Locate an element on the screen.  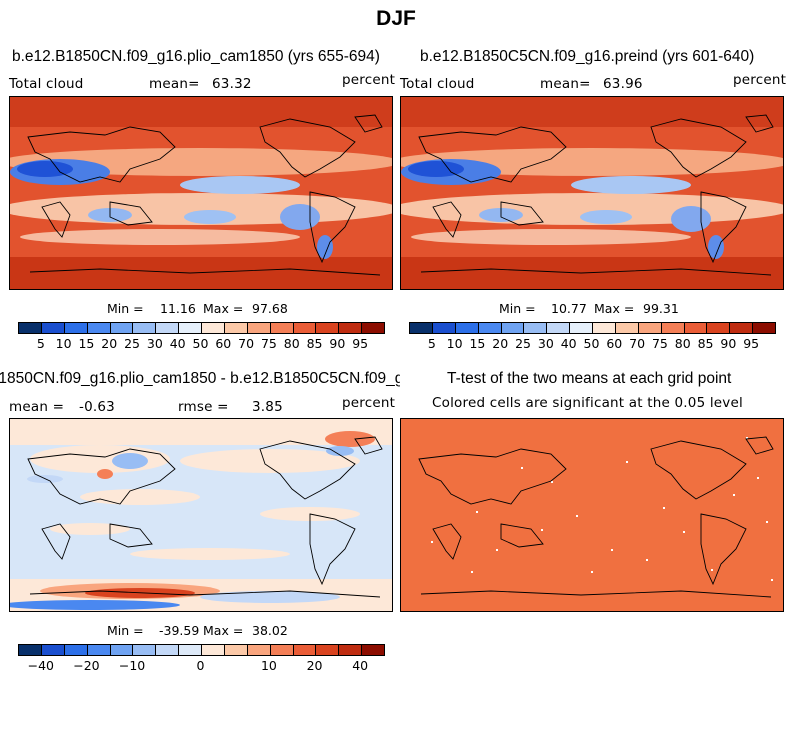
panel1-colorbar-tick-label: 95 is located at coordinates (360, 343).